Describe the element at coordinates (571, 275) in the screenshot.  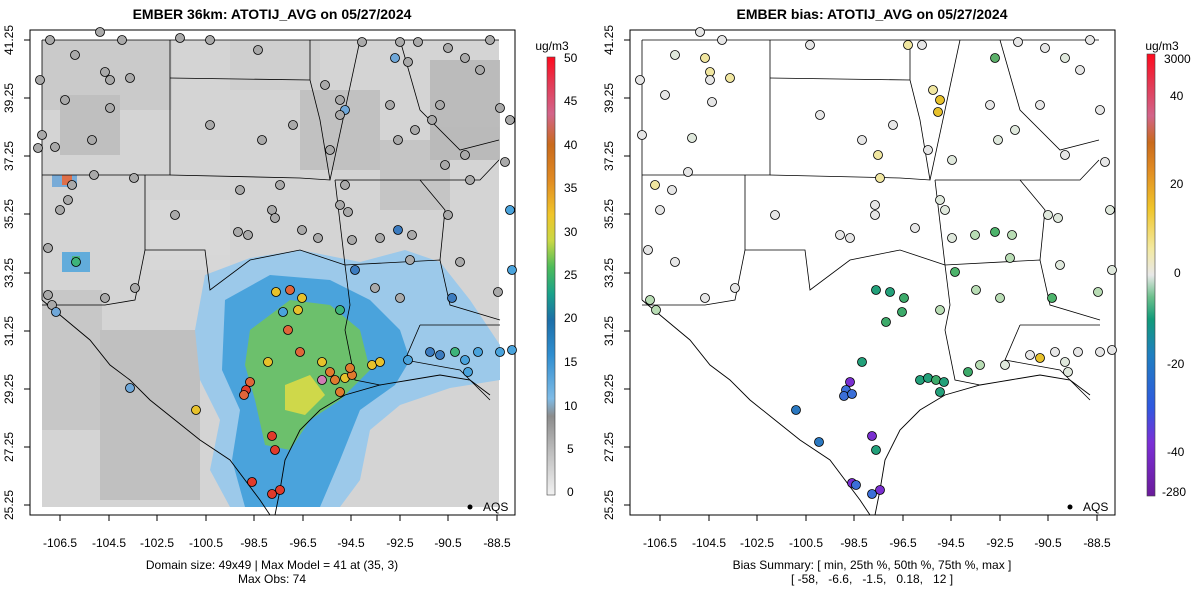
I see `colorbar-tick-label: 25` at that location.